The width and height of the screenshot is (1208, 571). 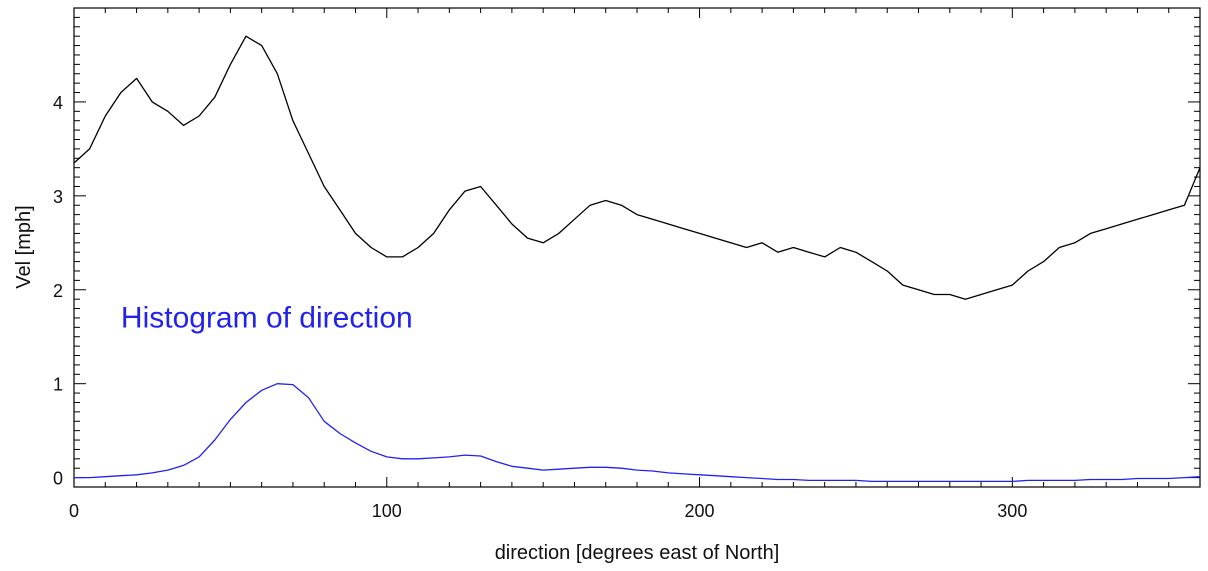 I want to click on x-tick-label: 0, so click(x=74, y=511).